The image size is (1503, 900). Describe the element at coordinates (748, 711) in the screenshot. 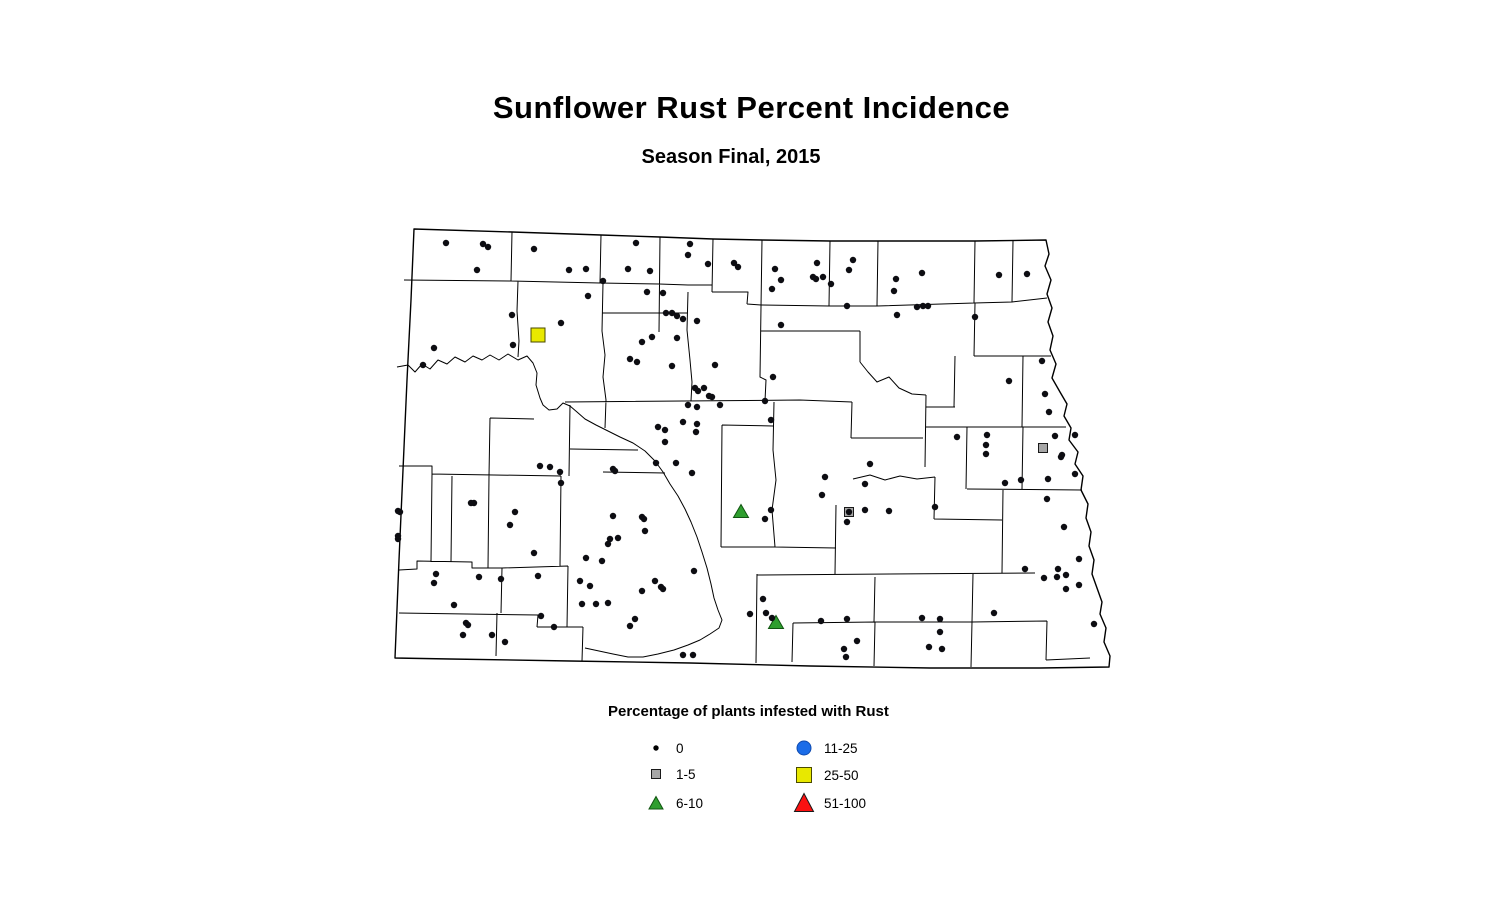

I see `legend-title: Percentage of plants infested with Rust` at that location.